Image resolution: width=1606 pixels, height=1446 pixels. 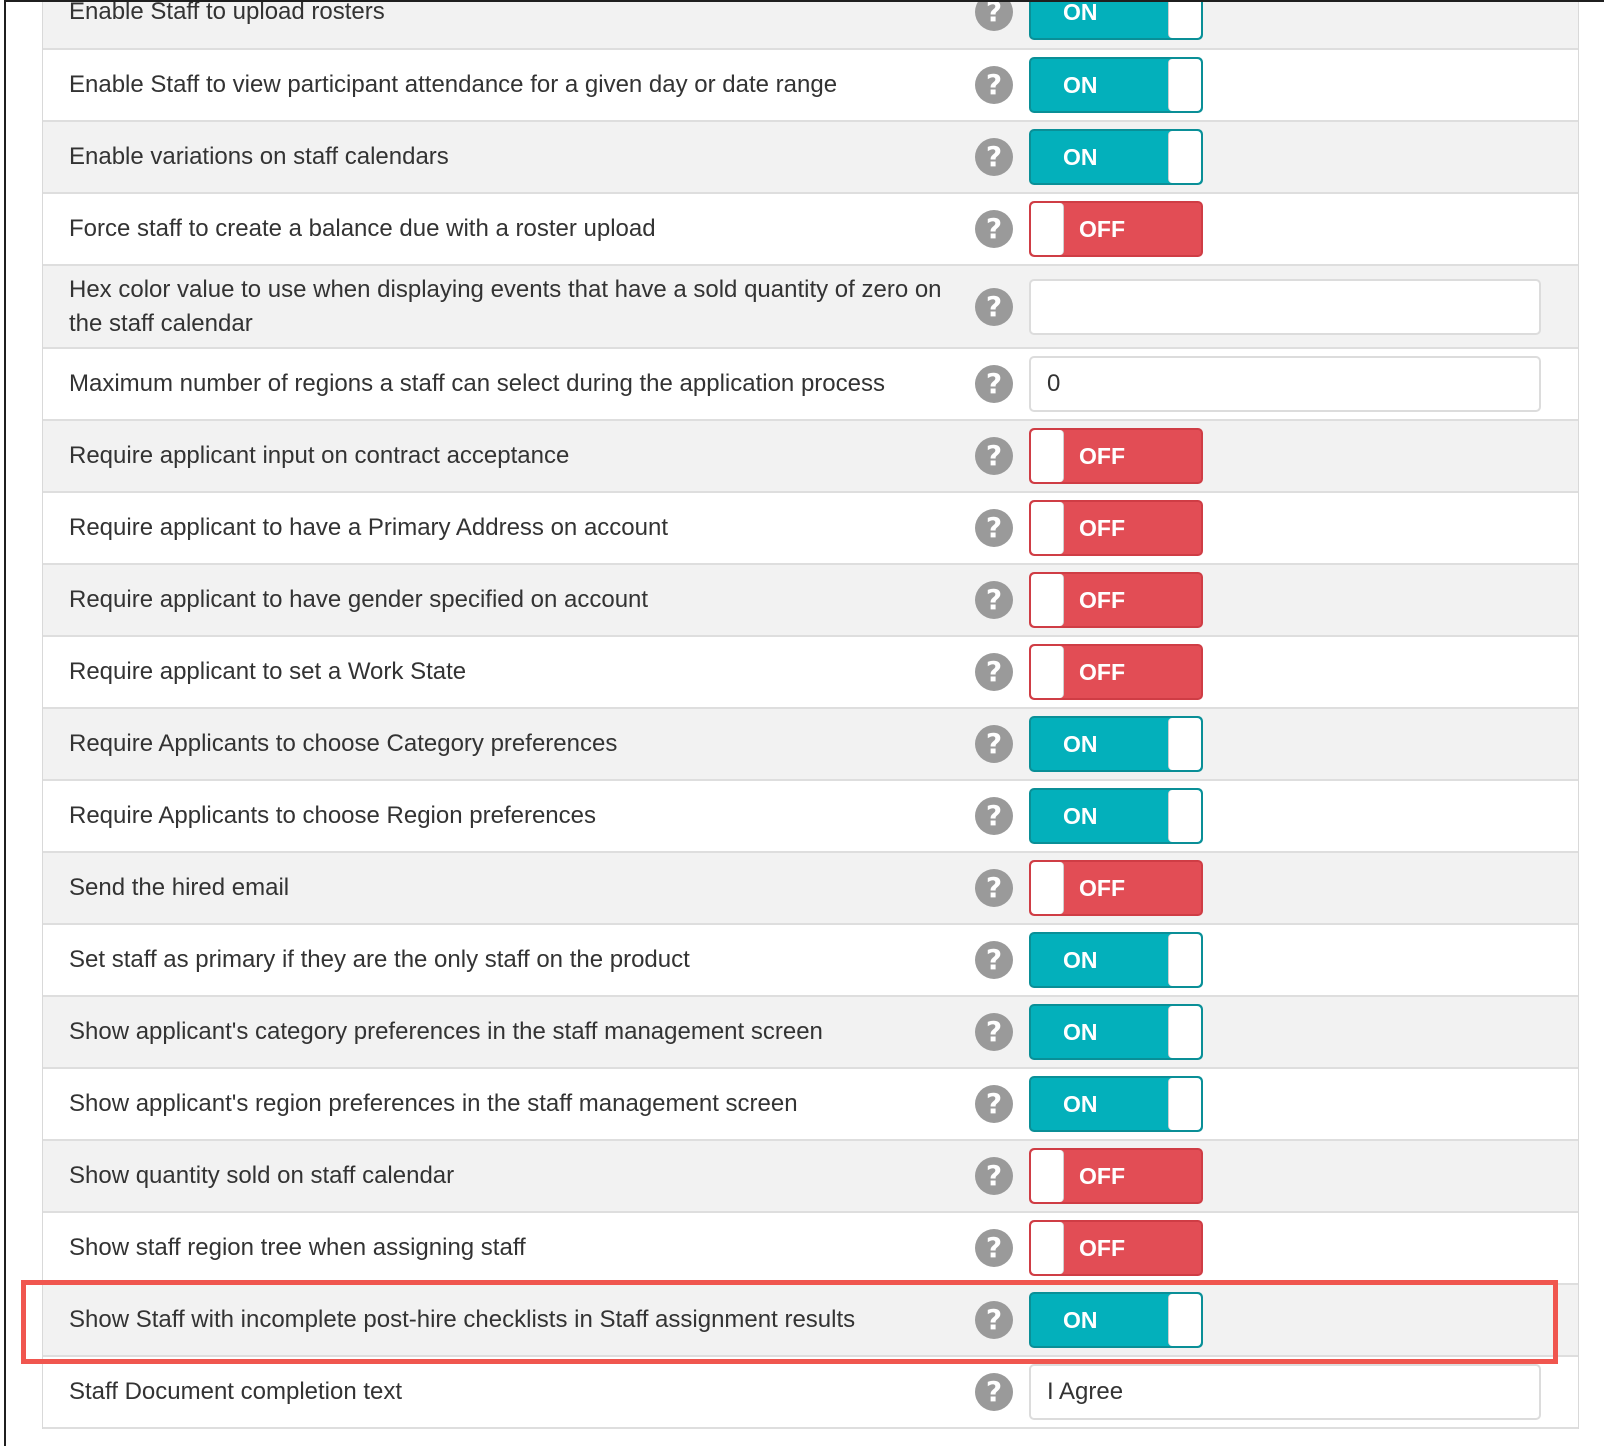 What do you see at coordinates (810, 1177) in the screenshot?
I see `setting-row: Show quantity sold on staff calendar? OFF` at bounding box center [810, 1177].